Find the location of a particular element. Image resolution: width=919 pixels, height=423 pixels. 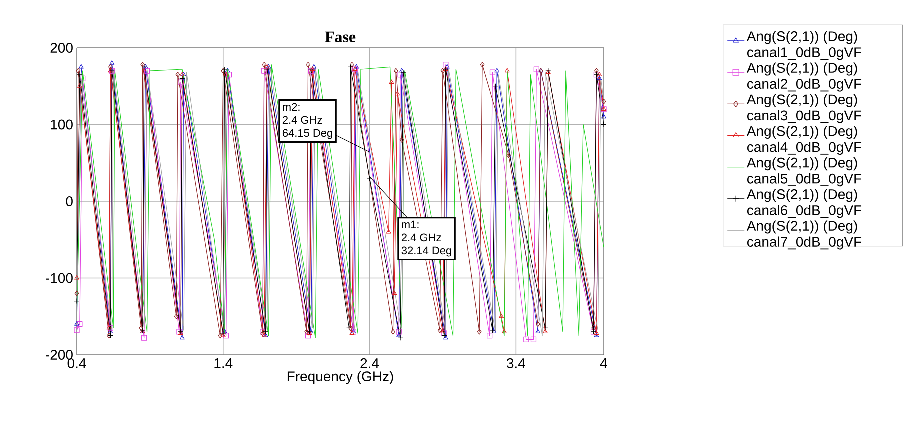

legend-label: Ang(S(2,1)) (Deg) canal4_0dB_0gVF is located at coordinates (804, 140).